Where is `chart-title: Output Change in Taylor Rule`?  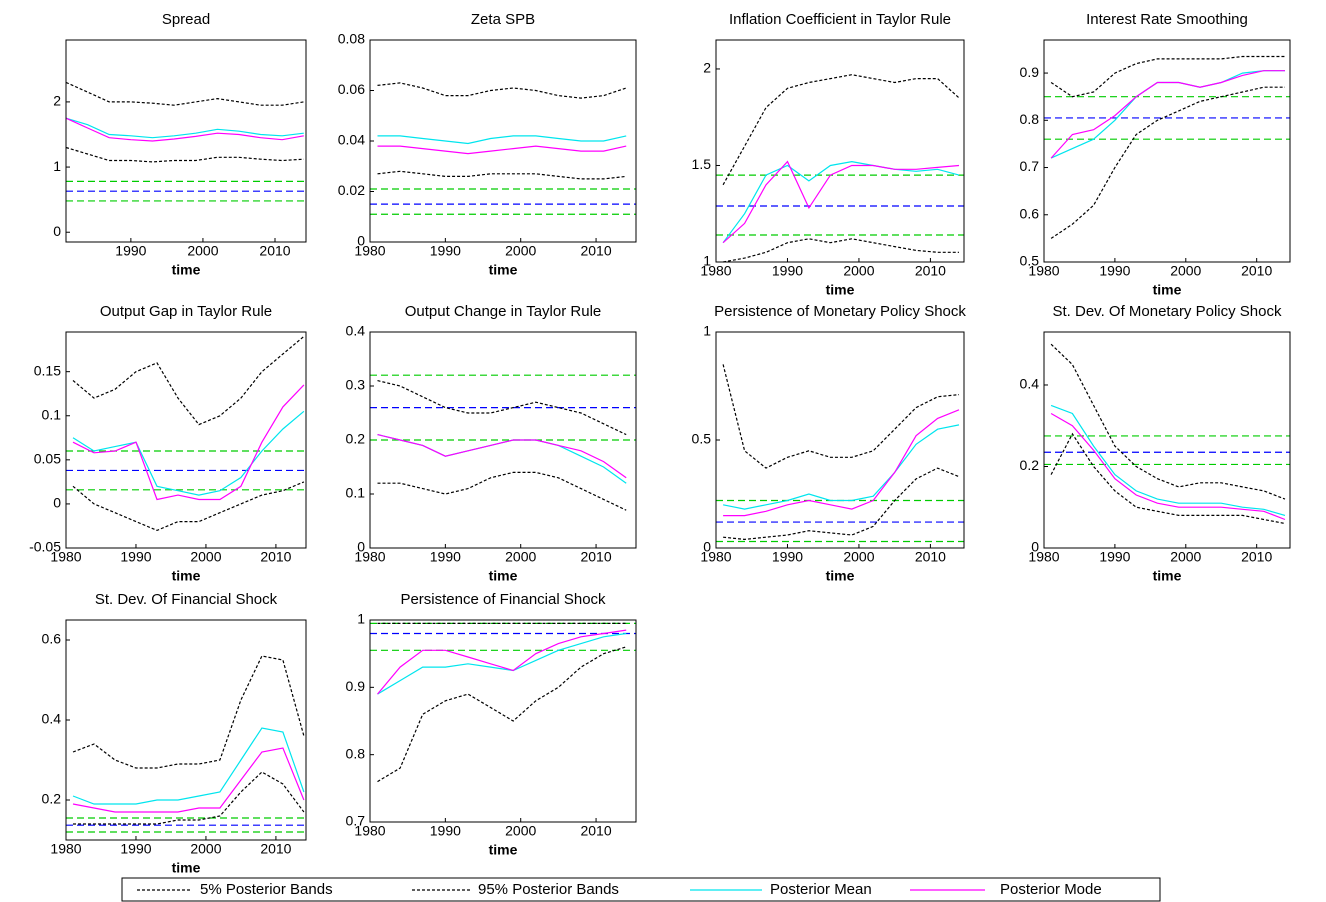
chart-title: Output Change in Taylor Rule is located at coordinates (503, 311).